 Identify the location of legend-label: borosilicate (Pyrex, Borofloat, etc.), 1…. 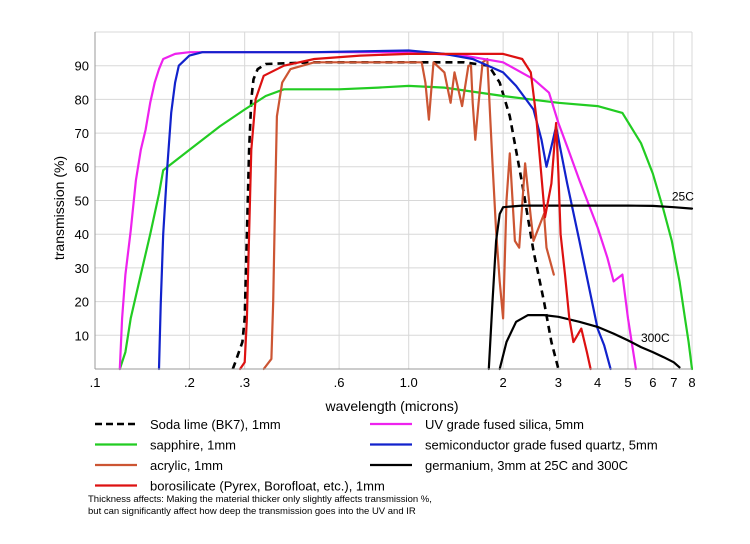
(267, 486).